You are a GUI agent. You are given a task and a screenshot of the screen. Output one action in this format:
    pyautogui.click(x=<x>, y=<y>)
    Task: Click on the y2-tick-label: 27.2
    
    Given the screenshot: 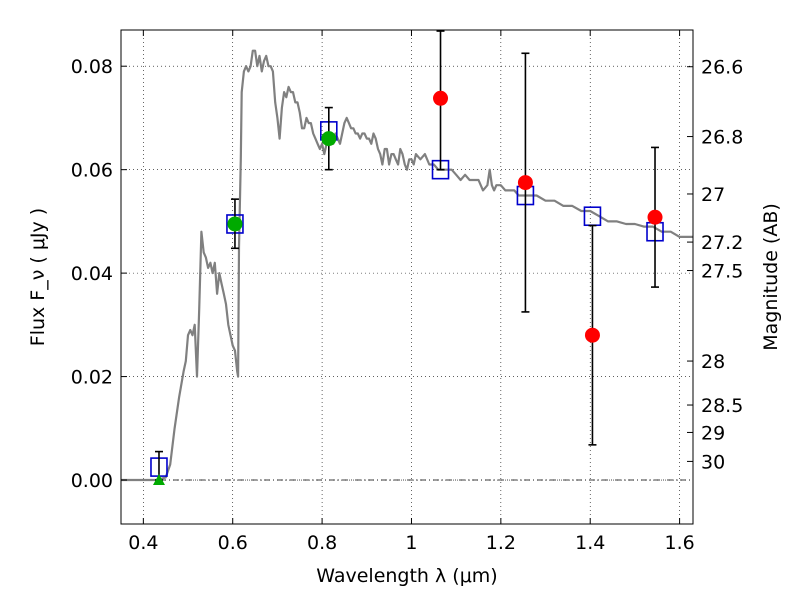 What is the action you would take?
    pyautogui.click(x=722, y=243)
    